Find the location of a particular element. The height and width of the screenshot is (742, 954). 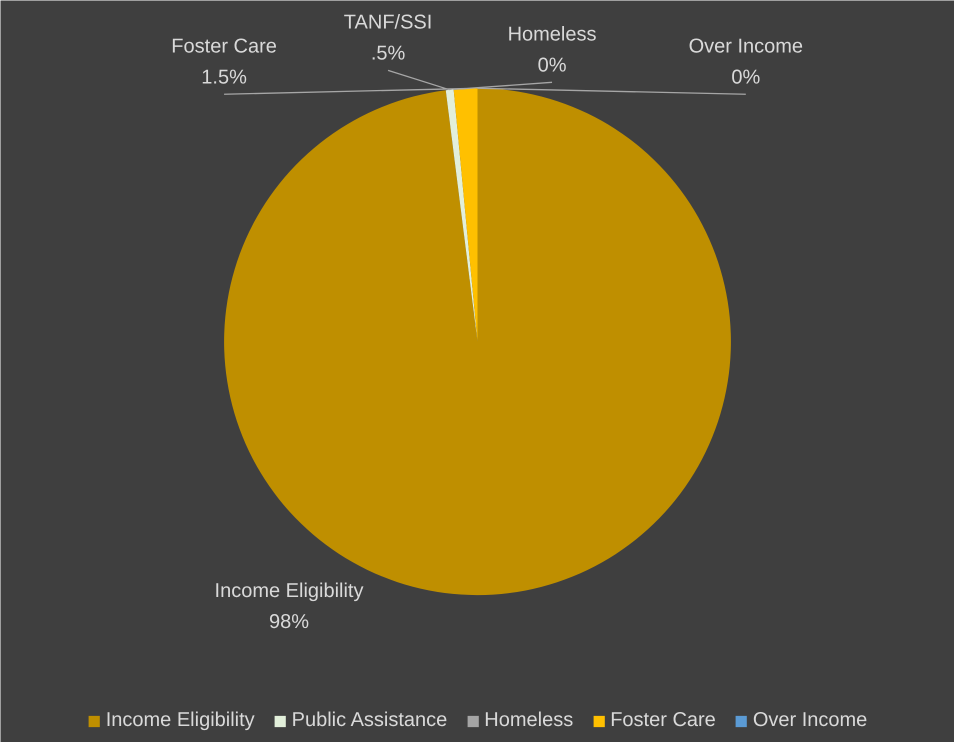

data-label: Foster Care 1.5% is located at coordinates (224, 61).